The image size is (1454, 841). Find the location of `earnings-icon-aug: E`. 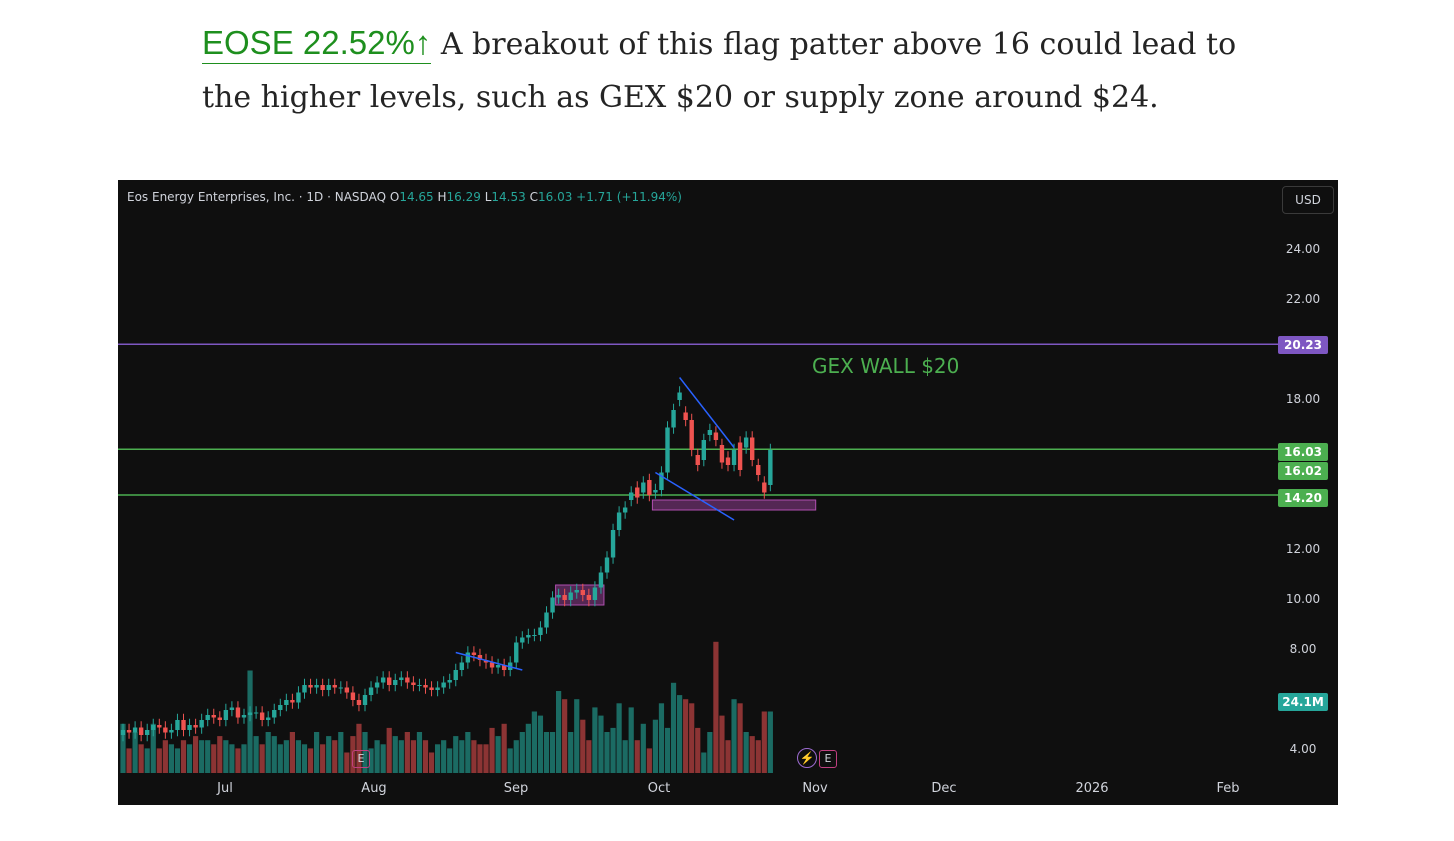

earnings-icon-aug: E is located at coordinates (361, 759).